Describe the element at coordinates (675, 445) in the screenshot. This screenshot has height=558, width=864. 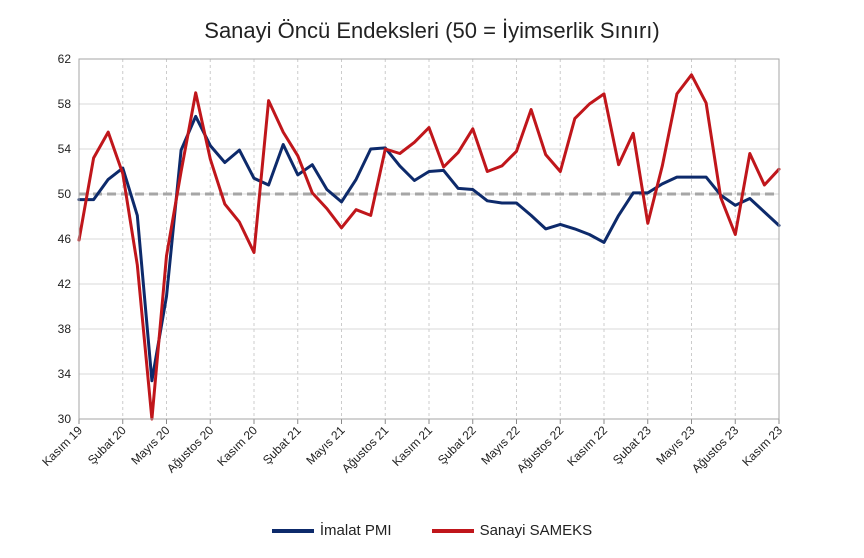
I see `x-tick-label: Mayıs 23` at that location.